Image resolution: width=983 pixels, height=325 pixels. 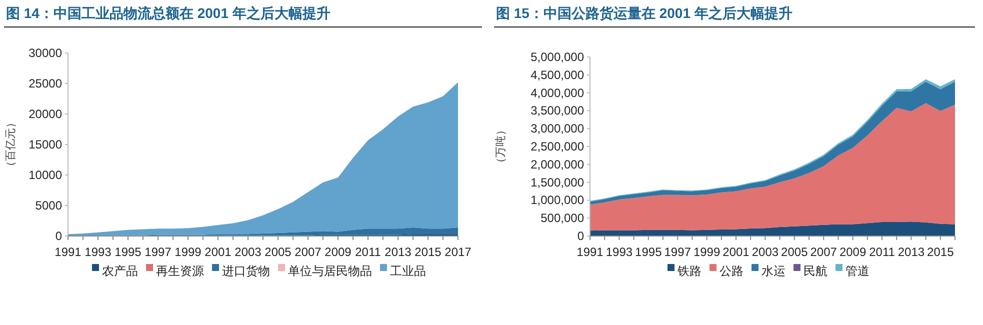 What do you see at coordinates (120, 271) in the screenshot?
I see `legend-label: 农产品` at bounding box center [120, 271].